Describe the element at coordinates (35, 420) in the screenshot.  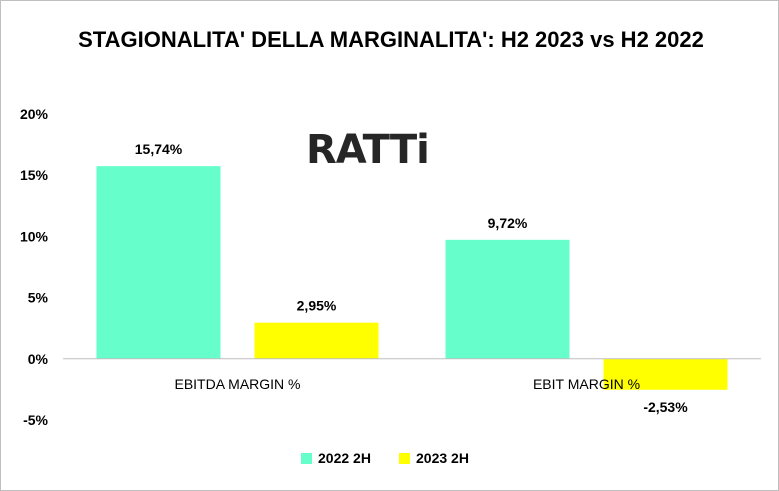
I see `y-tick-label: -5%` at that location.